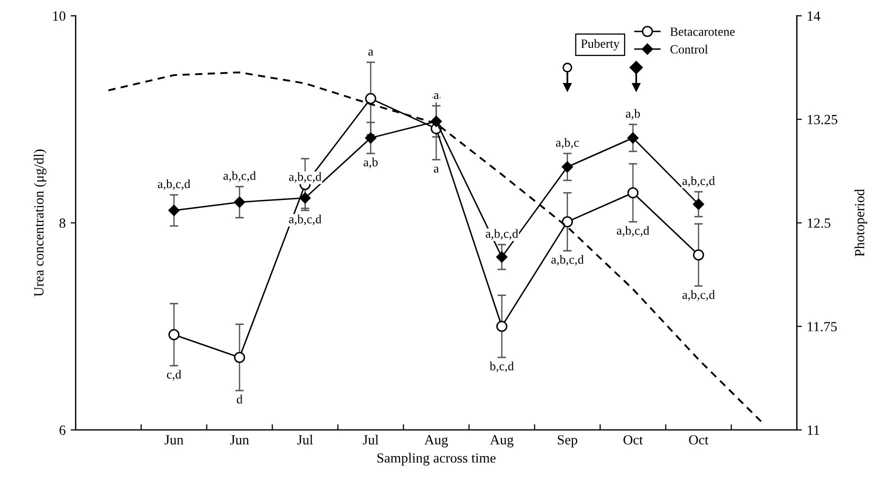  I want to click on x-axis-title: Sampling across time, so click(436, 459).